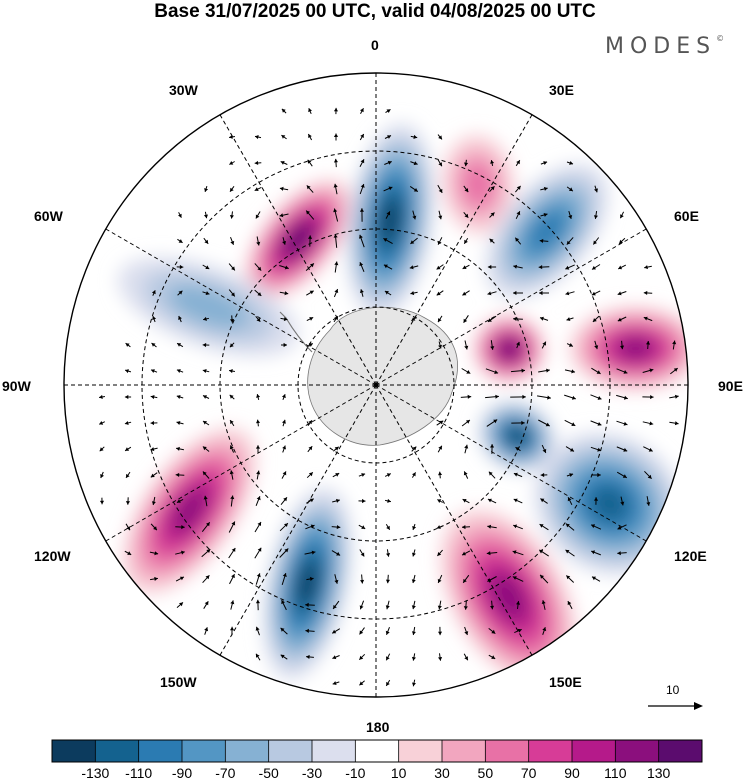 This screenshot has height=783, width=750. What do you see at coordinates (673, 690) in the screenshot?
I see `reference-vector-label: 10` at bounding box center [673, 690].